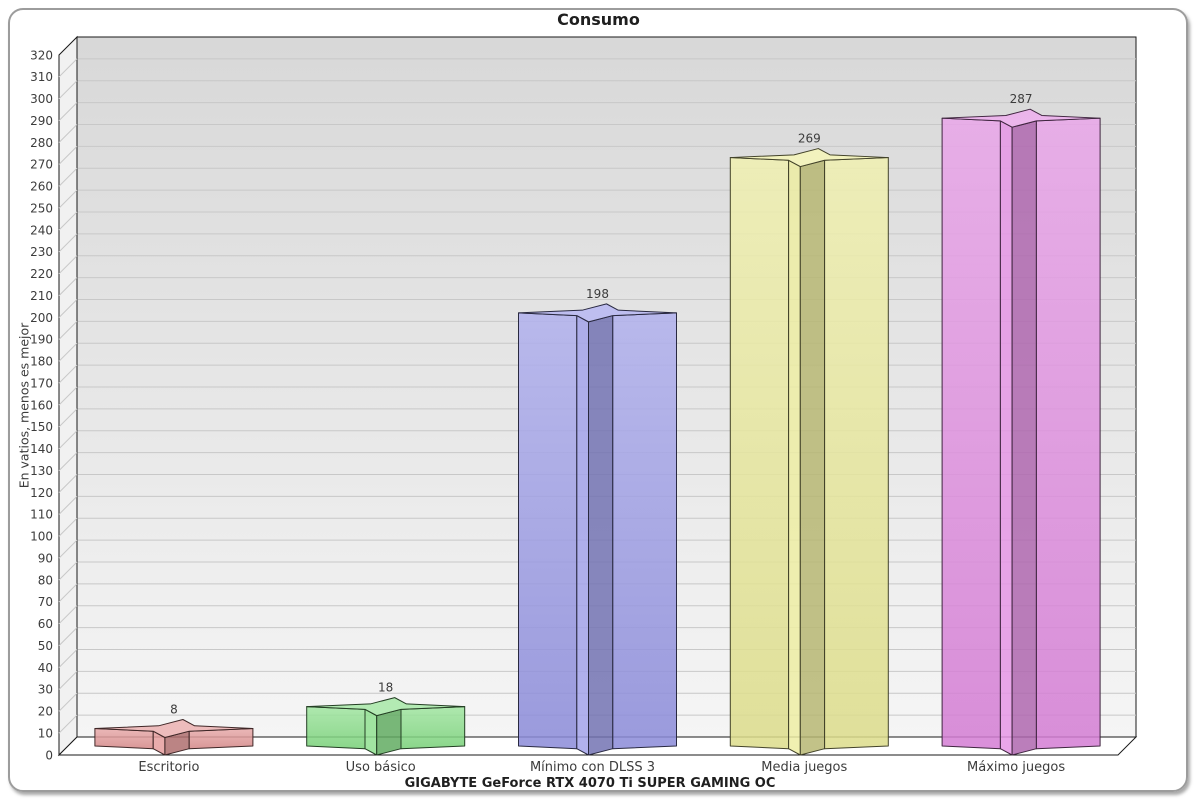 This screenshot has height=804, width=1197. What do you see at coordinates (41, 318) in the screenshot?
I see `y-tick-label: 200` at bounding box center [41, 318].